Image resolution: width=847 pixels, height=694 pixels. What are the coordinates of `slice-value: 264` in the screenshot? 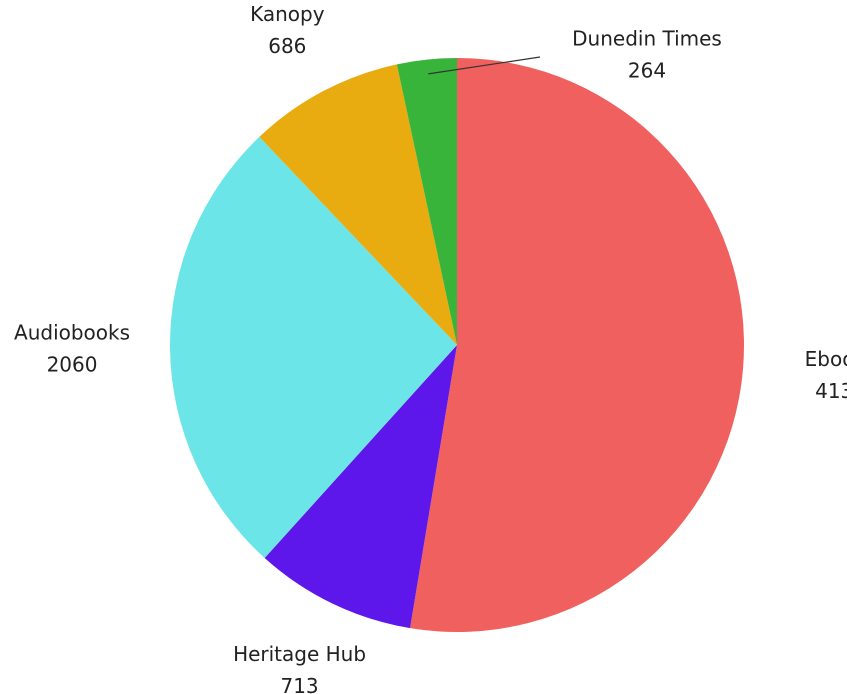 It's located at (647, 71).